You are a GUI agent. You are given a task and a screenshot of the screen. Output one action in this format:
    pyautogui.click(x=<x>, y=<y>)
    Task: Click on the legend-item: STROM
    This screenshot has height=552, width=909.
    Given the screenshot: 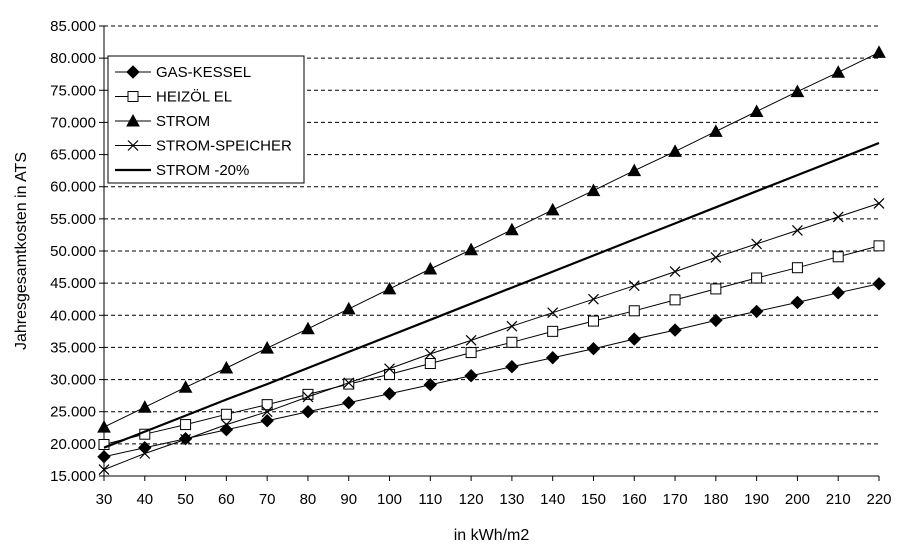 What is the action you would take?
    pyautogui.click(x=162, y=121)
    